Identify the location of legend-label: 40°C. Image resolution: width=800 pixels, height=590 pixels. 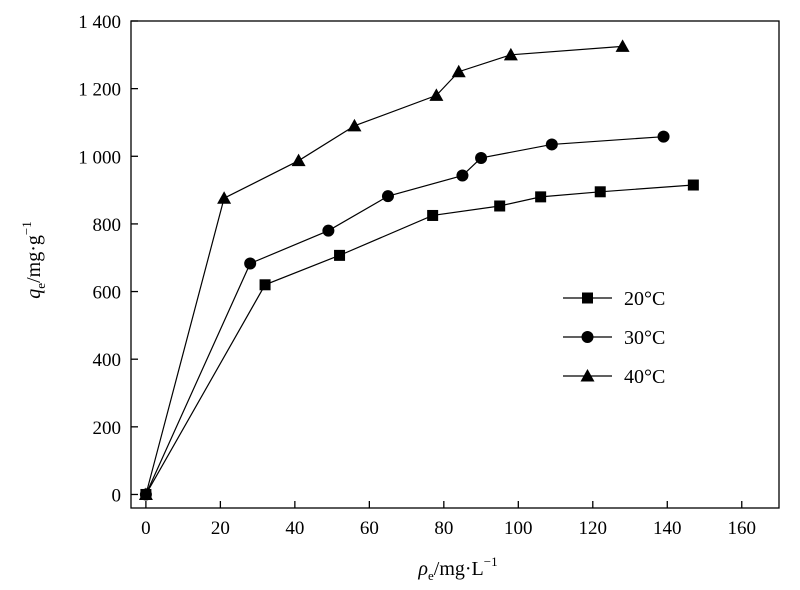
(644, 377).